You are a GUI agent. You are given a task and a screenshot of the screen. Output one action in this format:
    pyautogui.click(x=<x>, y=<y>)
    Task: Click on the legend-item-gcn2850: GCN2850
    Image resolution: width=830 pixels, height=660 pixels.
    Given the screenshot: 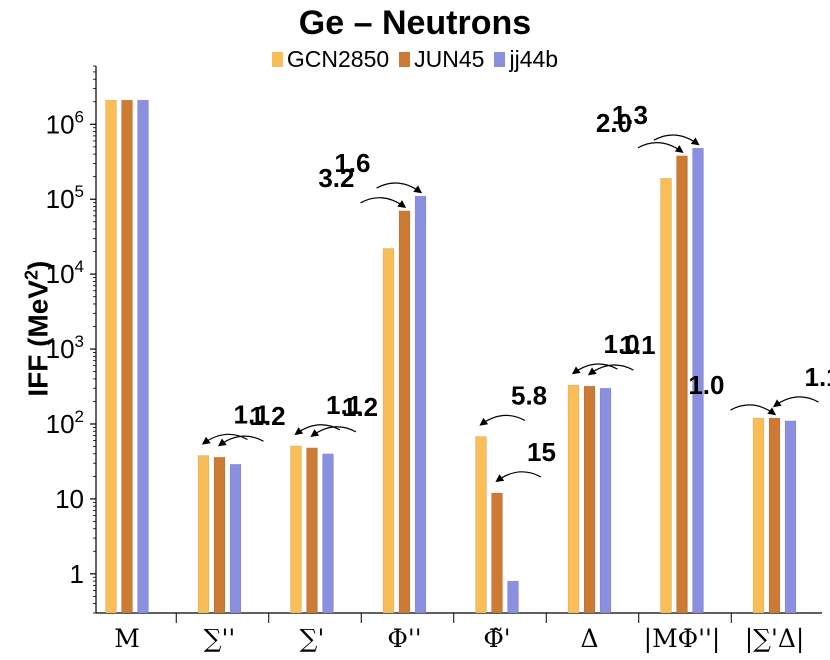 What is the action you would take?
    pyautogui.click(x=330, y=59)
    